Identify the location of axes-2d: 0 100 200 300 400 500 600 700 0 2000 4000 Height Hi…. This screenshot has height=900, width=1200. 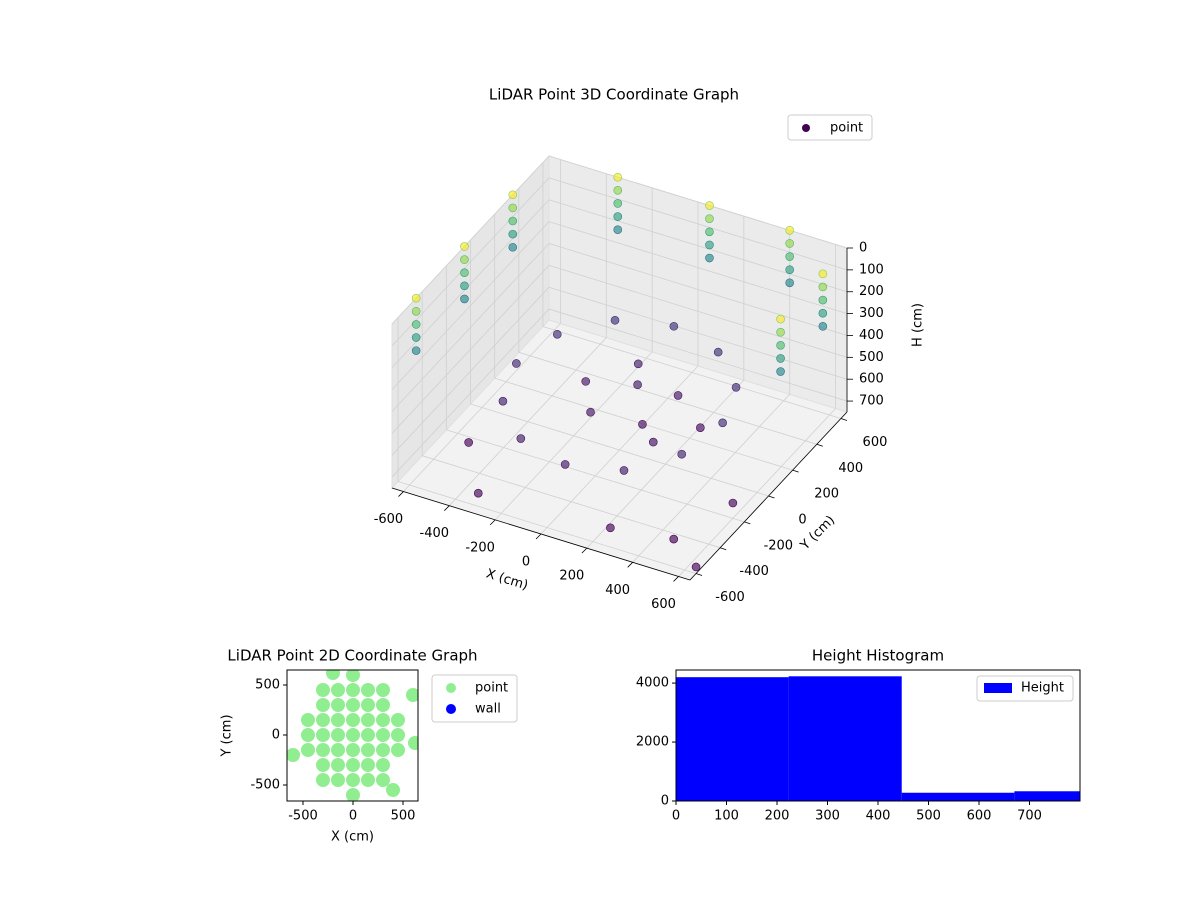
(858, 735).